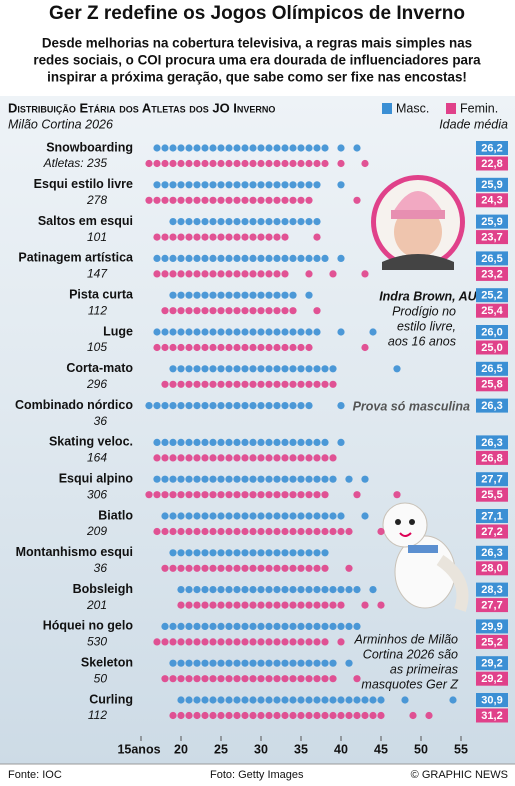 The width and height of the screenshot is (515, 786). I want to click on average-label: 25,0, so click(491, 348).